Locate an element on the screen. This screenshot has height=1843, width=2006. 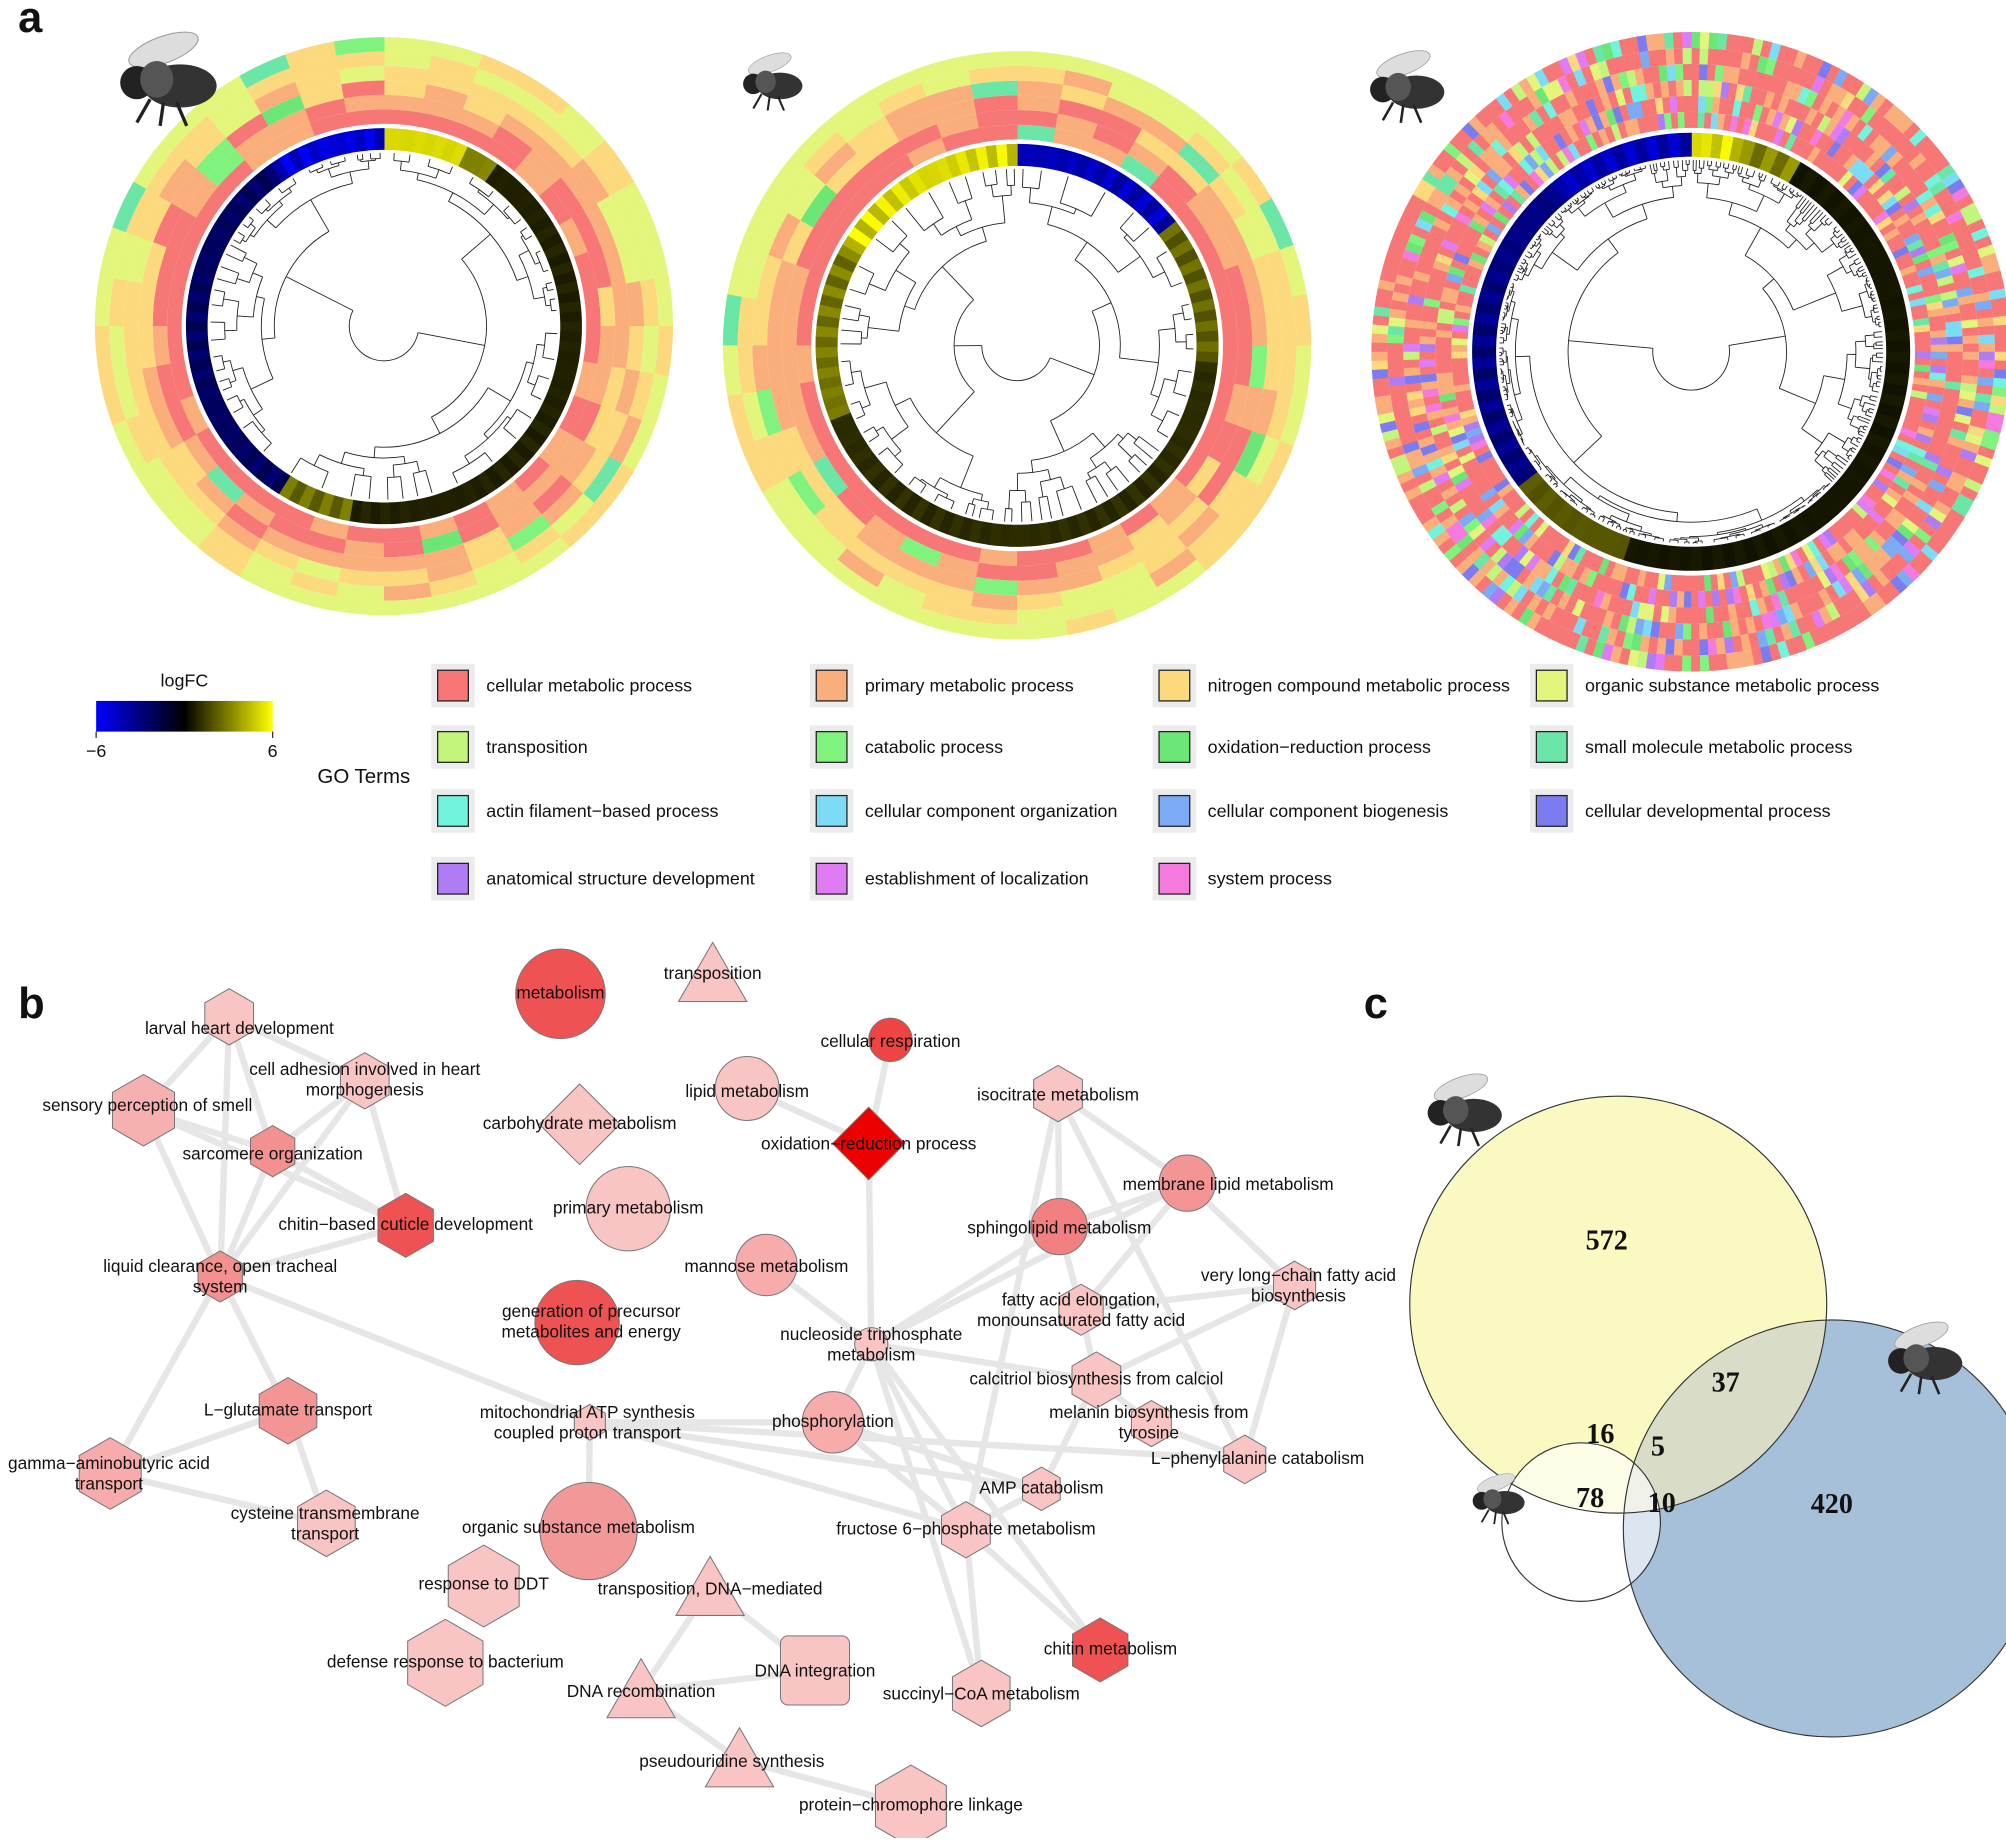
node-label: chitin metabolism is located at coordinates (1110, 1649).